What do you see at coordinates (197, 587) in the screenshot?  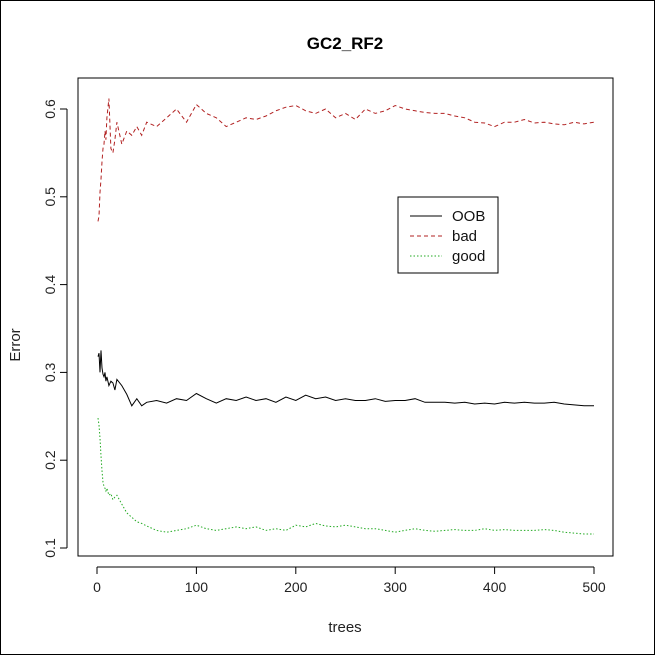 I see `x-tick-label: 100` at bounding box center [197, 587].